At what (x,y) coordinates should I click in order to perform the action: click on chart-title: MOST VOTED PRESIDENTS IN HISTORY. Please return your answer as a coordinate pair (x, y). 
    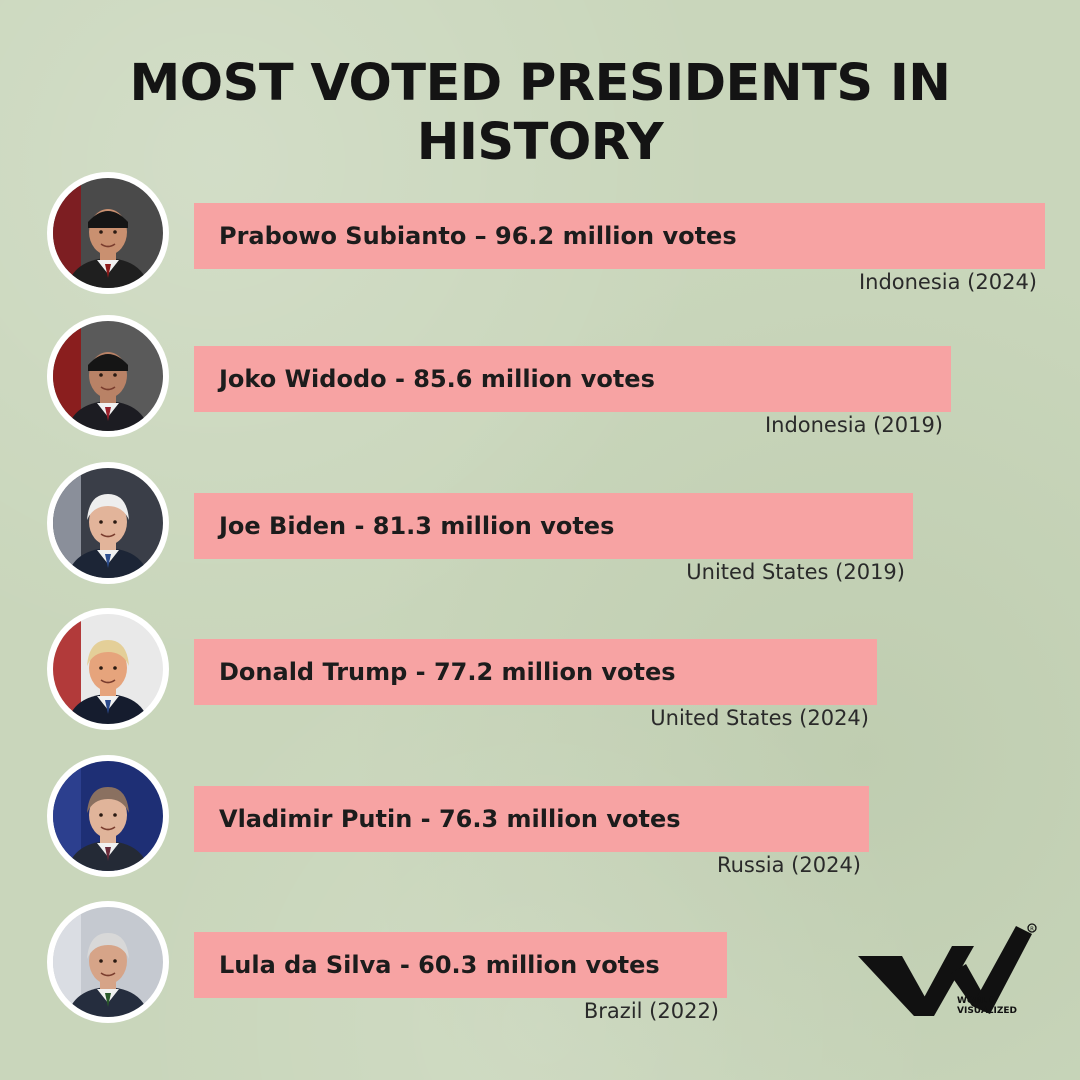
    Looking at the image, I should click on (540, 113).